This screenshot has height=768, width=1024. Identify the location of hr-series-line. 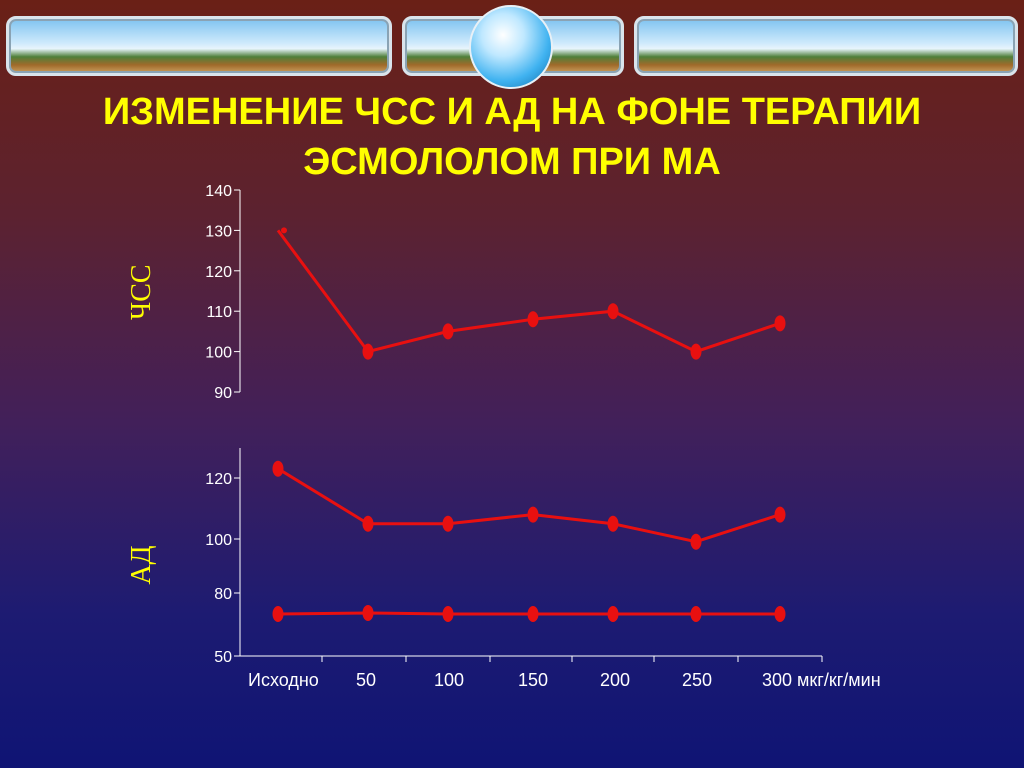
(528, 291).